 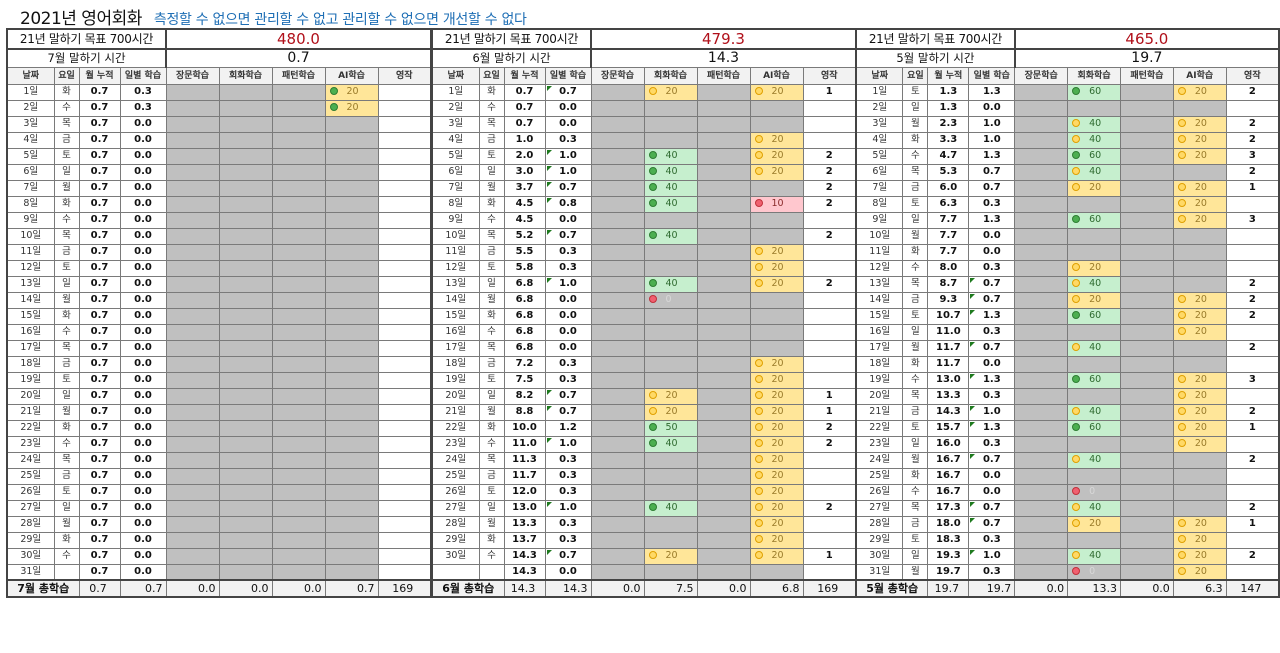 What do you see at coordinates (524, 172) in the screenshot?
I see `cumulative-cell: 3.0` at bounding box center [524, 172].